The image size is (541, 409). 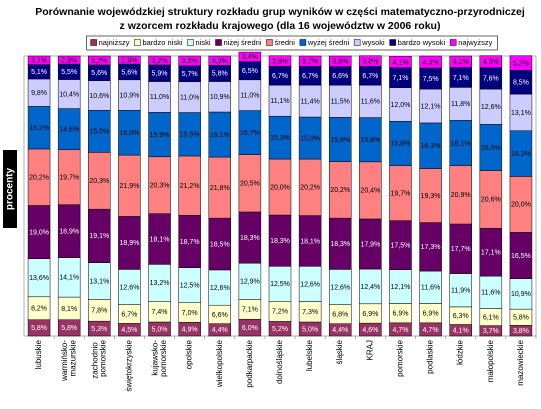 What do you see at coordinates (250, 133) in the screenshot?
I see `data-label: 15,7%` at bounding box center [250, 133].